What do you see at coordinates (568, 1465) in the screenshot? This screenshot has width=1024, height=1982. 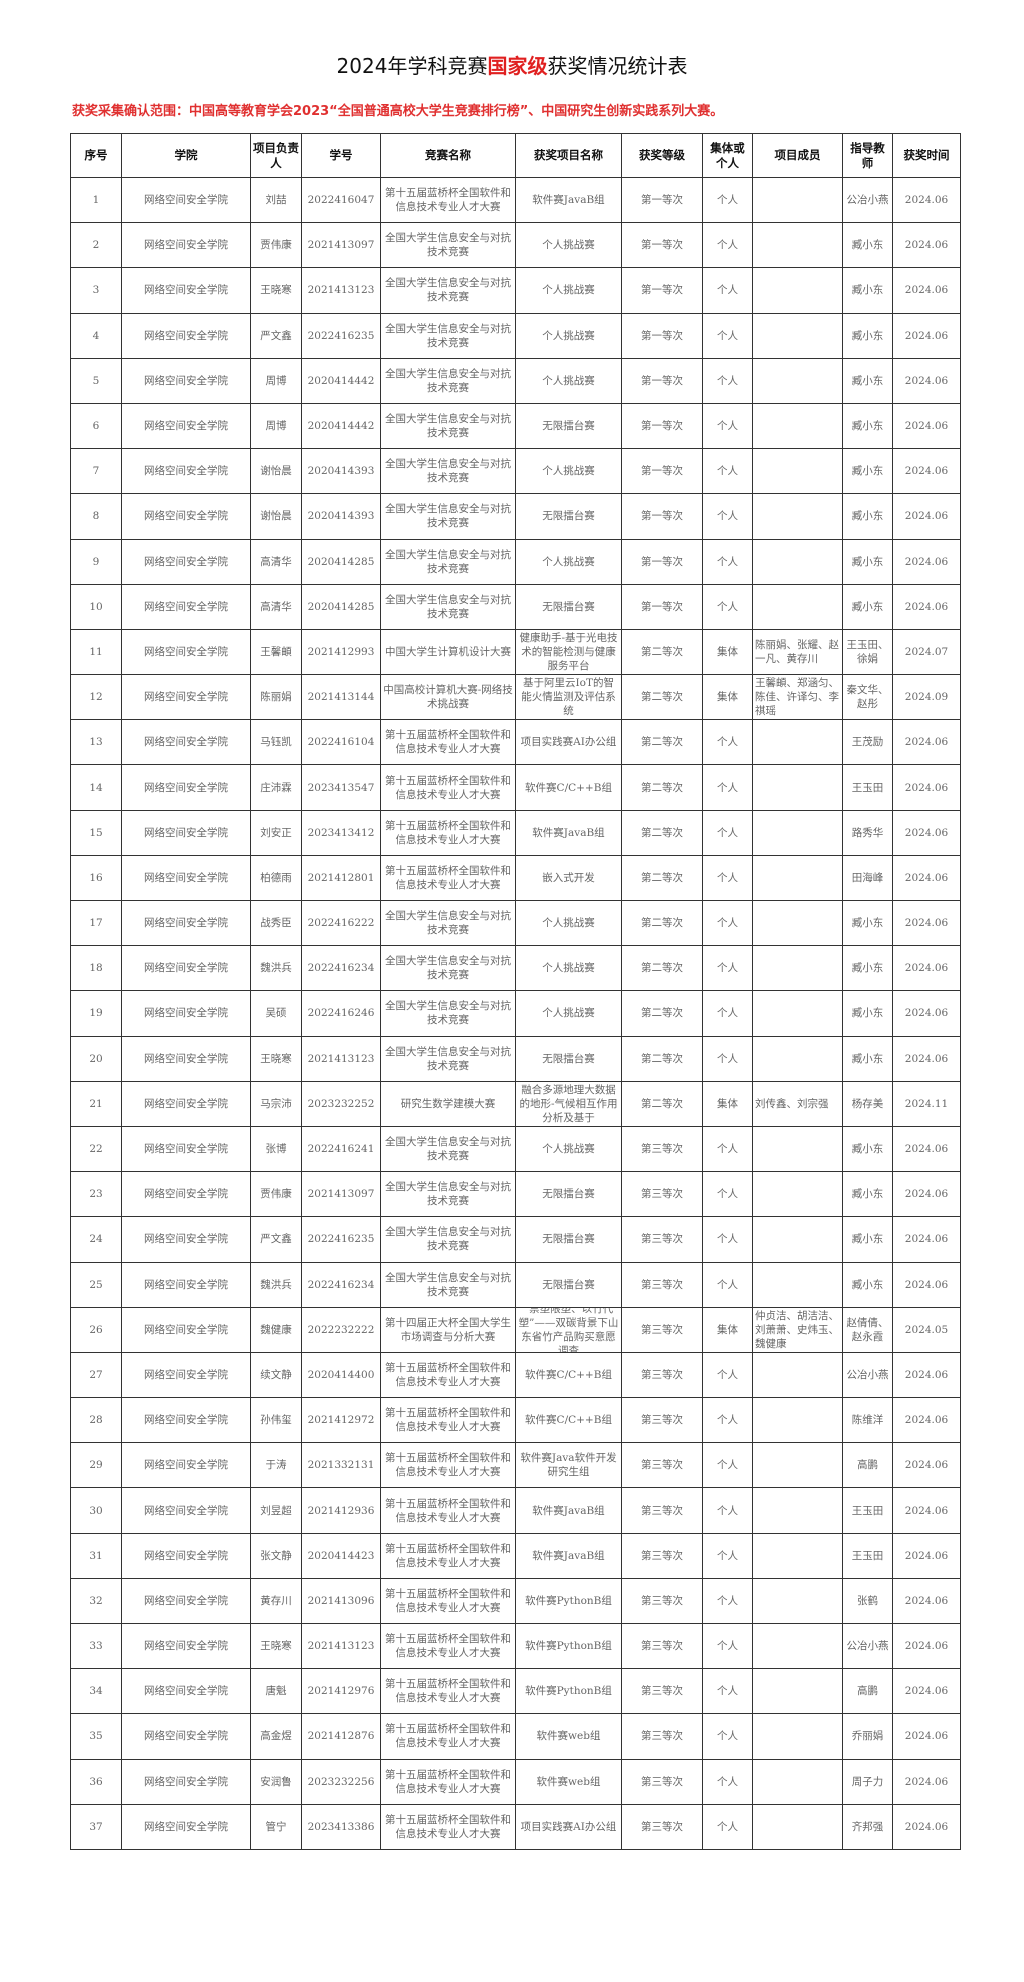 I see `cell-project: 软件赛Java软件开发研究生组` at bounding box center [568, 1465].